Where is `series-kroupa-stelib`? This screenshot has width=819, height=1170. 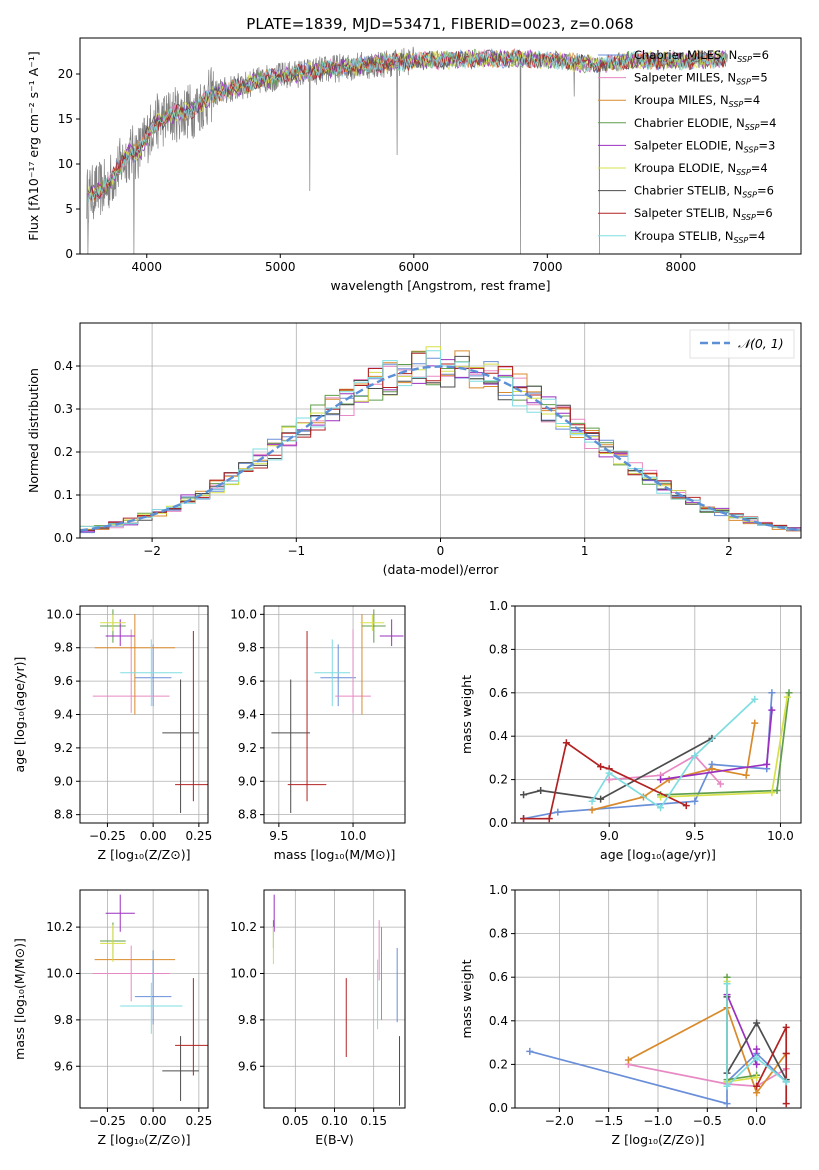
series-kroupa-stelib is located at coordinates (756, 1035).